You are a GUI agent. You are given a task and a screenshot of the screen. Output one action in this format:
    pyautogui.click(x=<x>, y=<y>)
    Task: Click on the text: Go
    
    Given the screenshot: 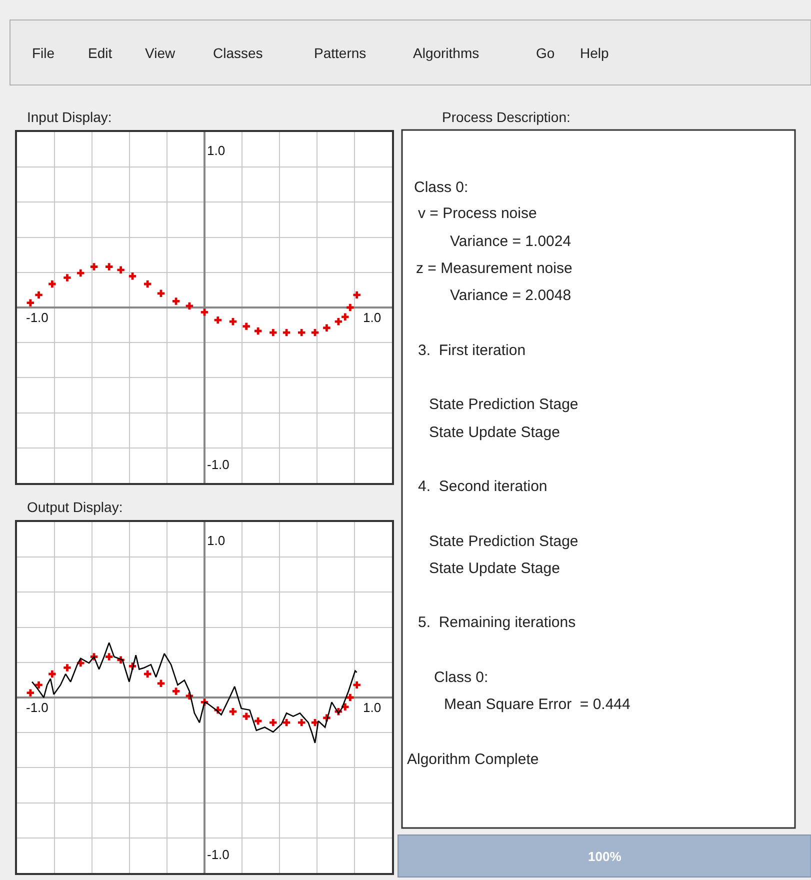 What is the action you would take?
    pyautogui.click(x=545, y=53)
    